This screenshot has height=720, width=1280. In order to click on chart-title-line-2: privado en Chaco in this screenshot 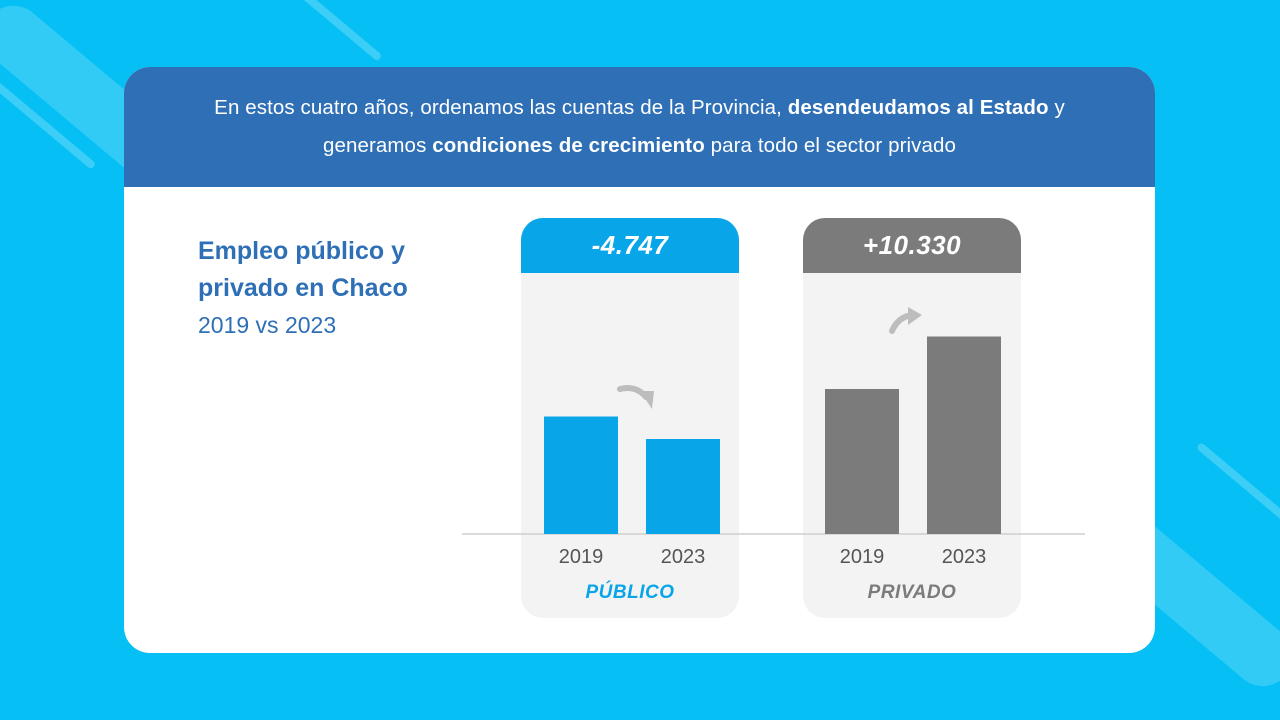, I will do `click(303, 288)`.